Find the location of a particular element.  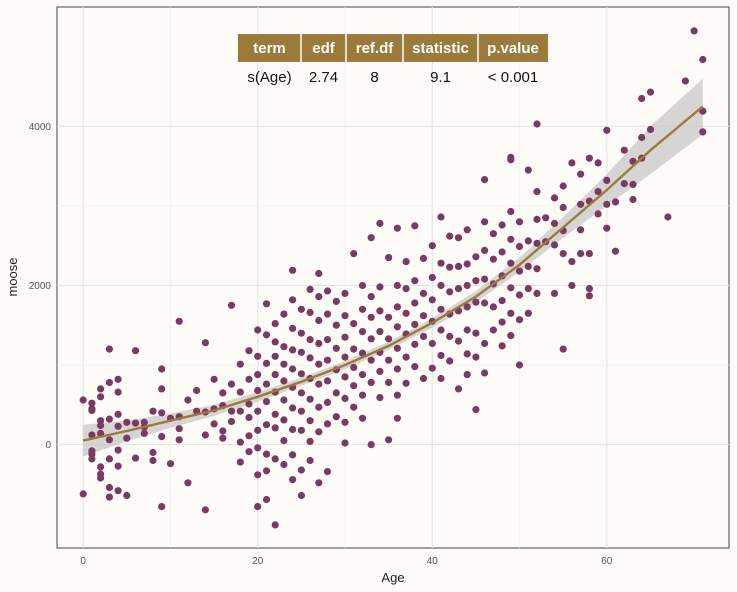

table-header-label: term is located at coordinates (269, 48).